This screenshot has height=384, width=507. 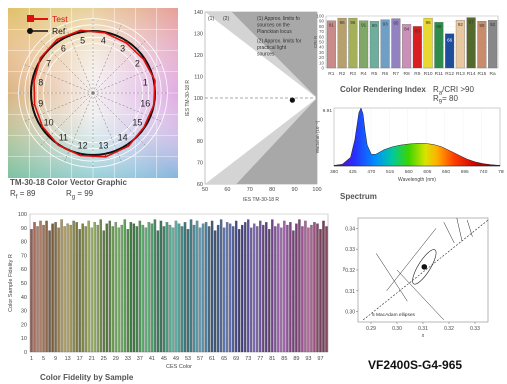 What do you see at coordinates (394, 315) in the screenshot?
I see `ellipse-label: 5 MacAdam ellipses` at bounding box center [394, 315].